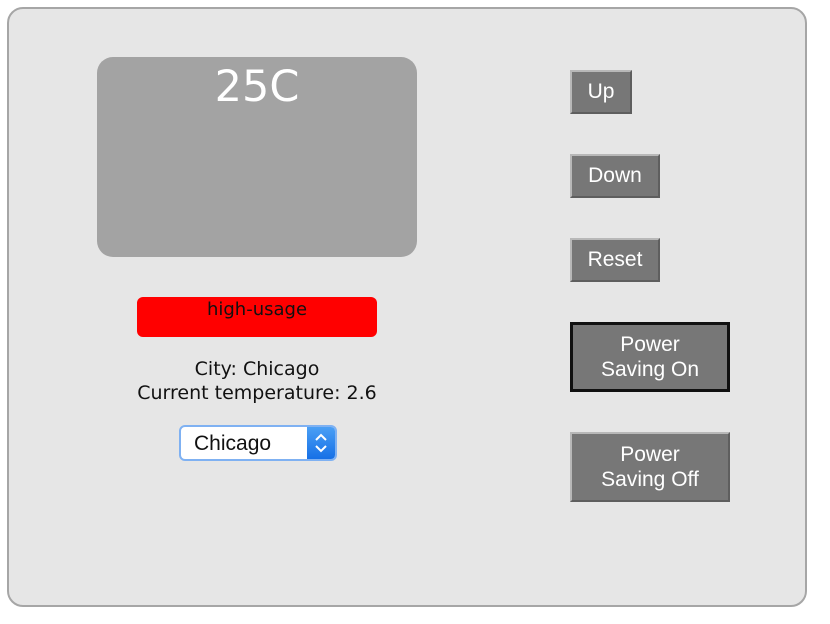 The width and height of the screenshot is (830, 624). What do you see at coordinates (321, 443) in the screenshot?
I see `select-arrows-icon` at bounding box center [321, 443].